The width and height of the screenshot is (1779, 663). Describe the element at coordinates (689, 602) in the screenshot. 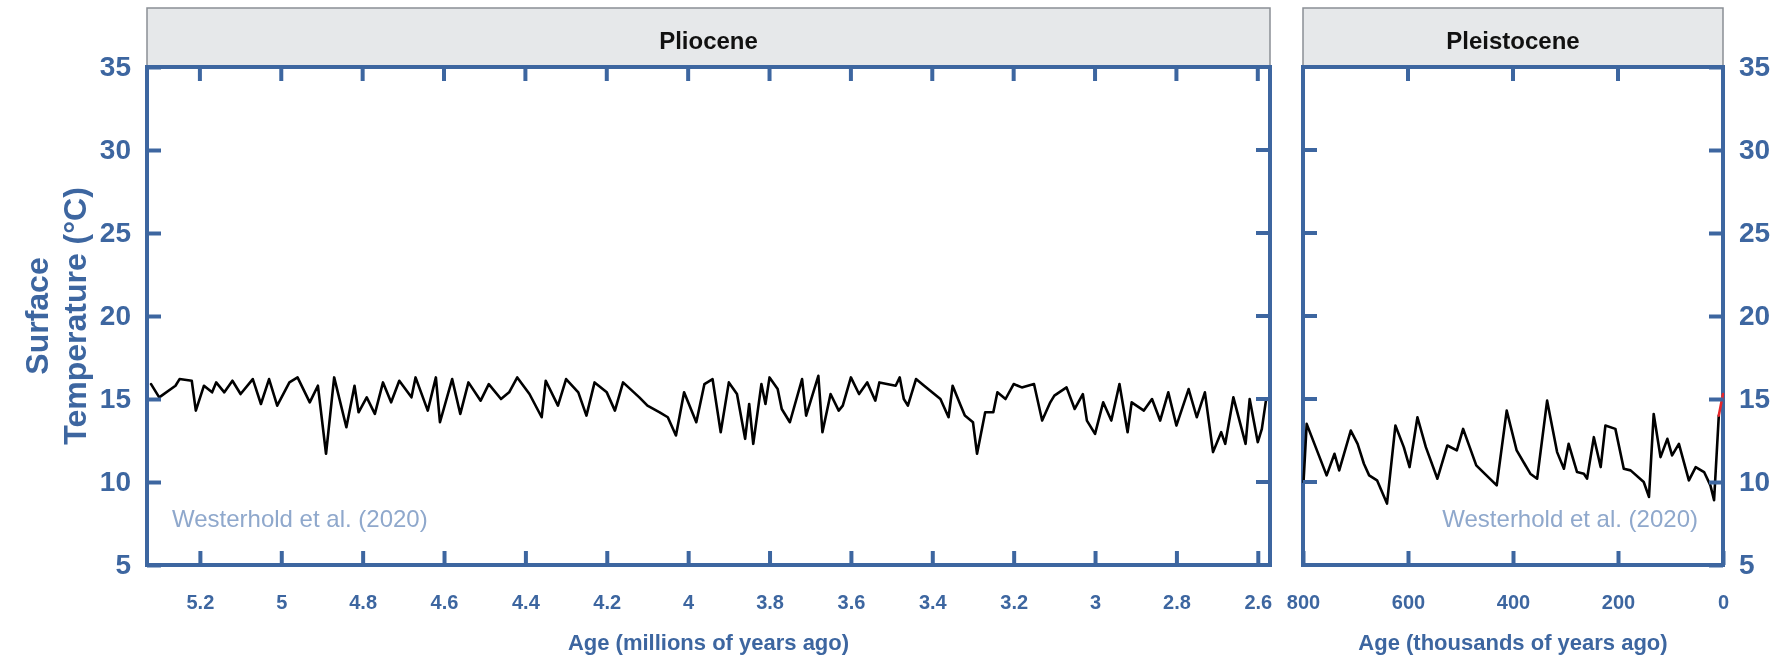

I see `x-tick-label: 4` at that location.